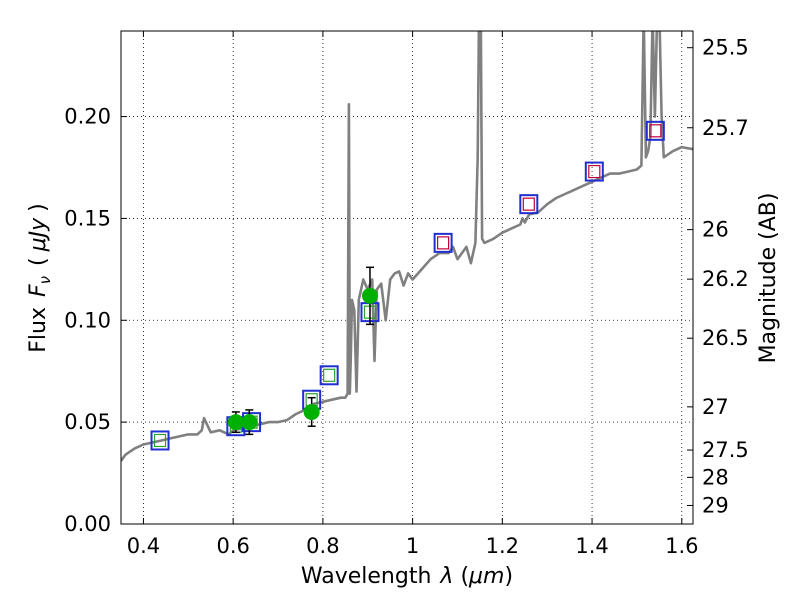 The width and height of the screenshot is (800, 600). Describe the element at coordinates (302, 351) in the screenshot. I see `observed-point-series` at that location.